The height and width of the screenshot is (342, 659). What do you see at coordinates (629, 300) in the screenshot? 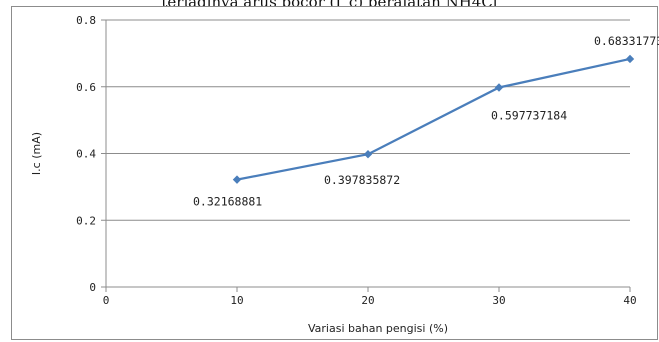
I see `x-tick-label: 40` at bounding box center [629, 300].